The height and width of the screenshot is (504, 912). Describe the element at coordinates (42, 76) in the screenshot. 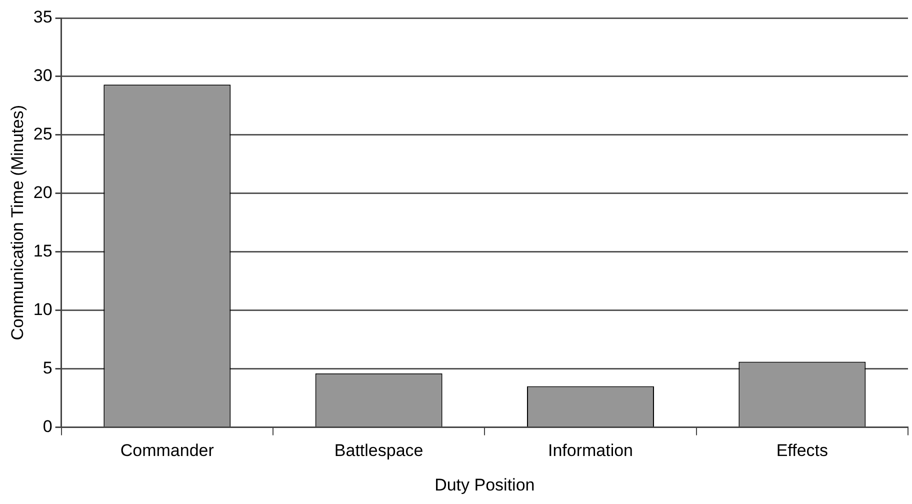

I see `y-tick-label: 30` at that location.